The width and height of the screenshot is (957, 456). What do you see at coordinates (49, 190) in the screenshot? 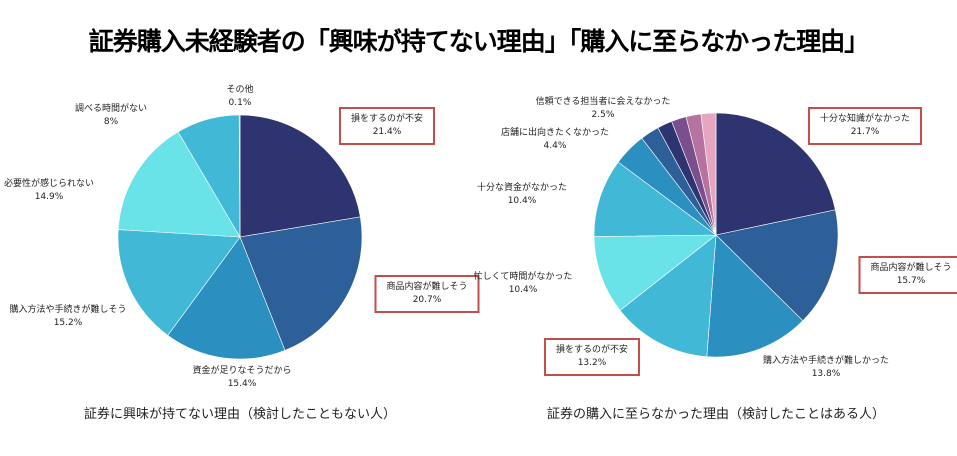
I see `pie-label: 必要性が感じられない 14.9%` at bounding box center [49, 190].